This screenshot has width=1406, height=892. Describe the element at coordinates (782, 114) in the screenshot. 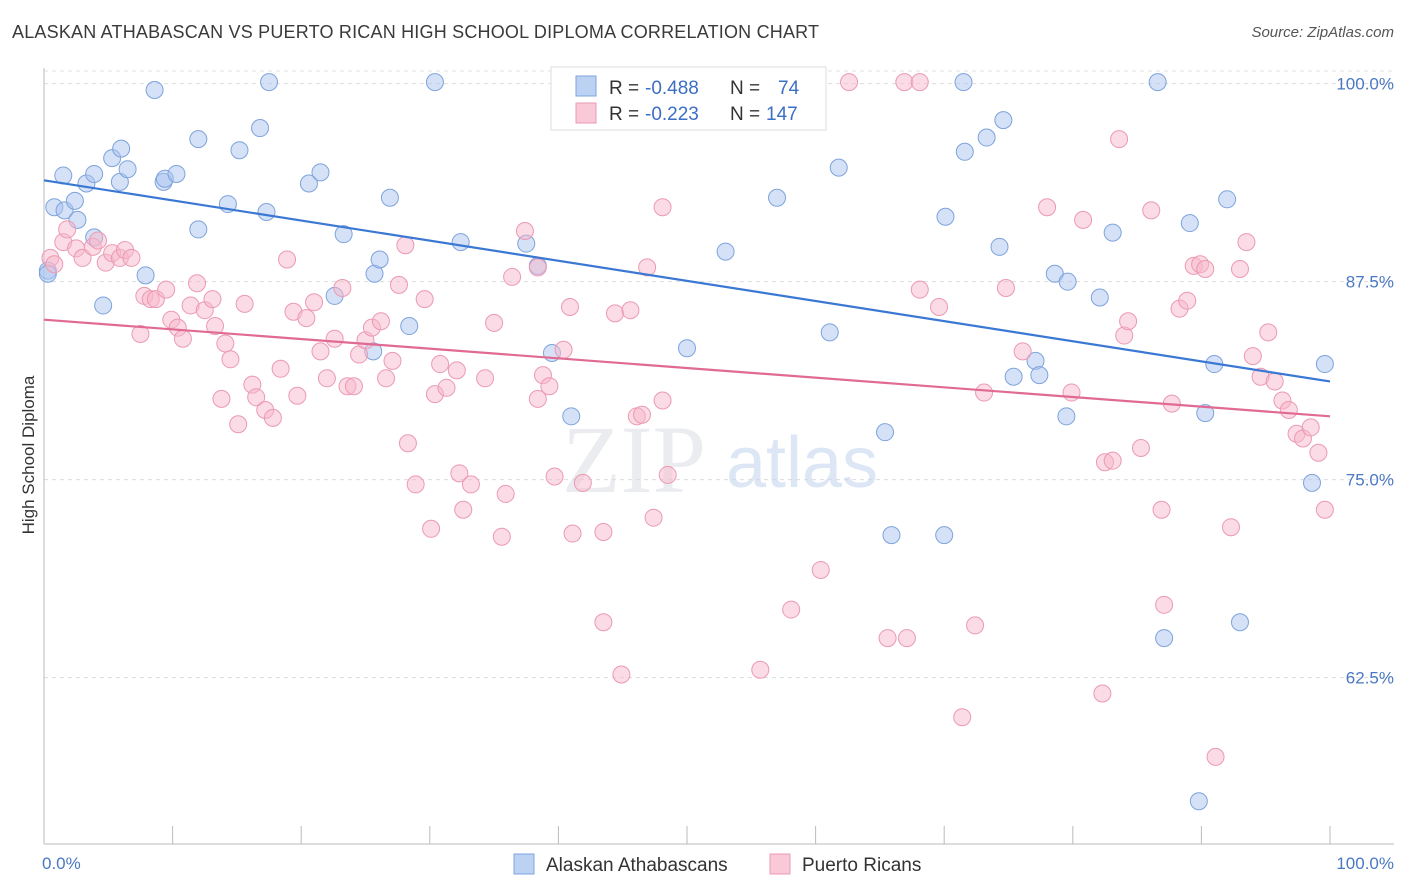

I see `legend-n-value-1: 147` at that location.